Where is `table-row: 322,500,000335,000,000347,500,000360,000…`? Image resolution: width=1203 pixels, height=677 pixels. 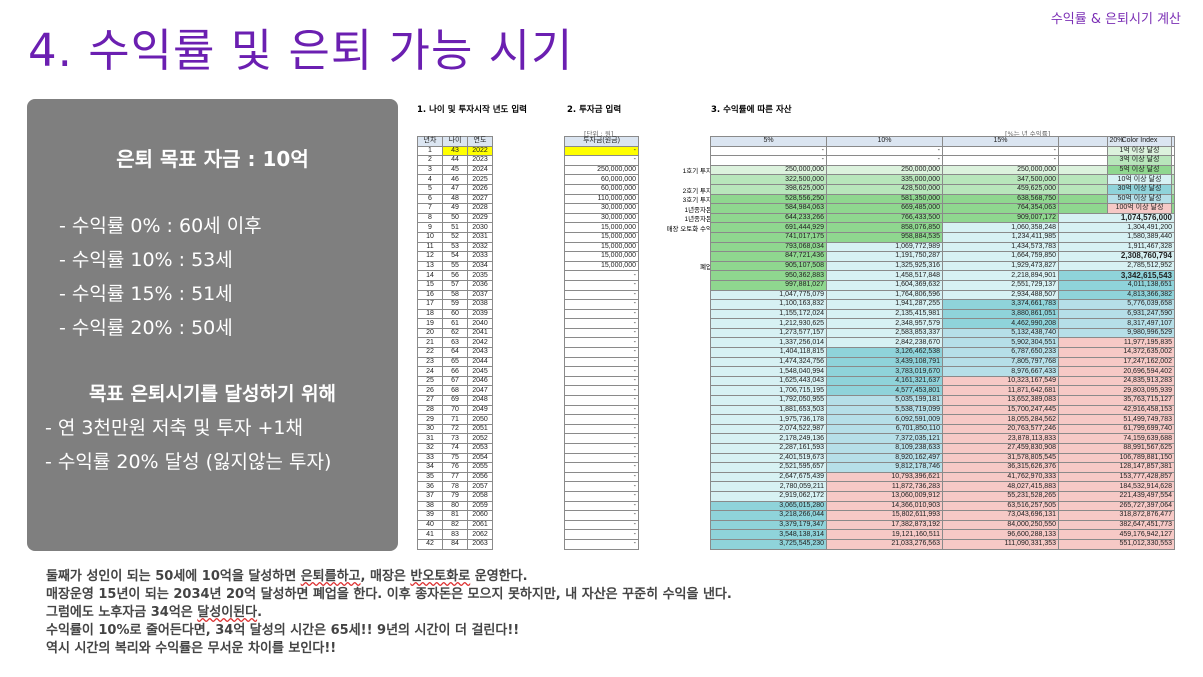 table-row: 322,500,000335,000,000347,500,000360,000… is located at coordinates (942, 179).